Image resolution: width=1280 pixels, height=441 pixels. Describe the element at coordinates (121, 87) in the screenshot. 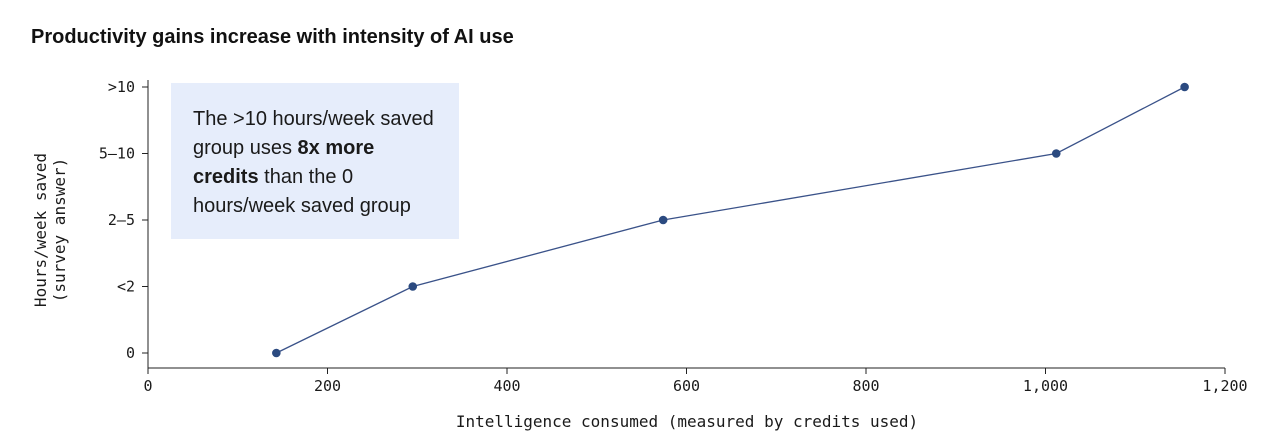

I see `y-tick-label: >10` at that location.